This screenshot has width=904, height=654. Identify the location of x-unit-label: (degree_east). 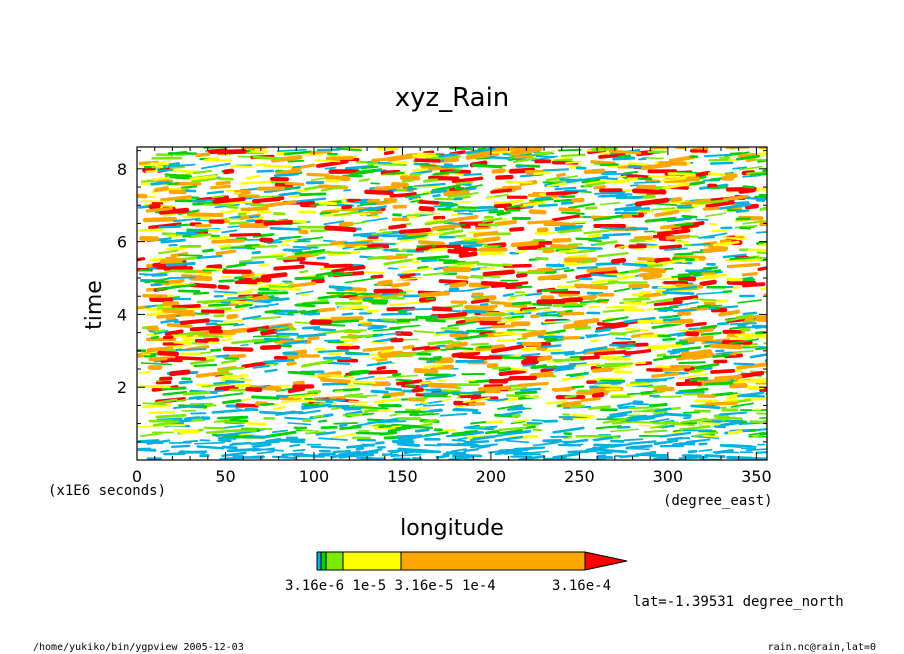
(718, 501).